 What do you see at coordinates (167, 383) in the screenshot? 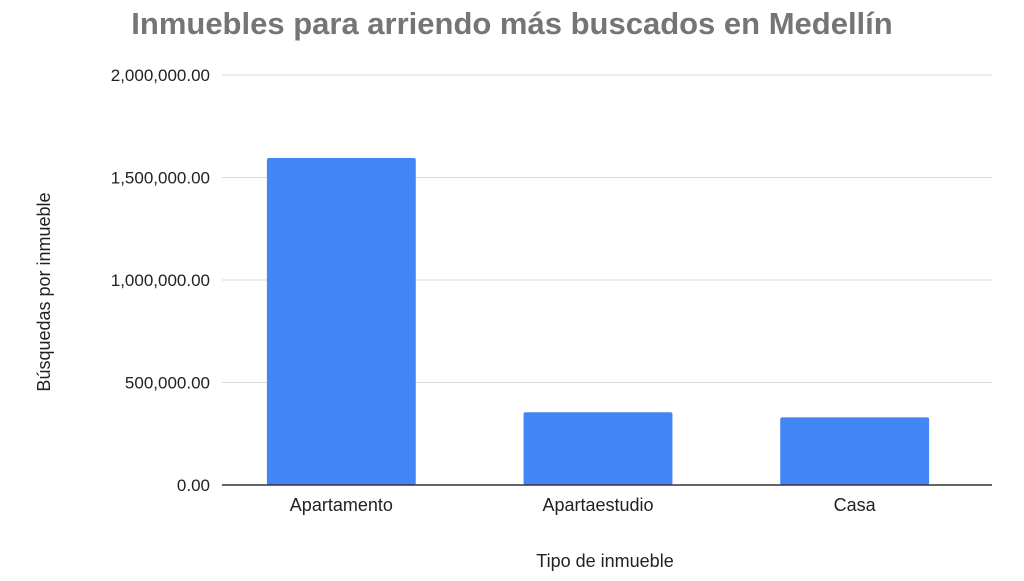
I see `y-tick-label: 500,000.00` at bounding box center [167, 383].